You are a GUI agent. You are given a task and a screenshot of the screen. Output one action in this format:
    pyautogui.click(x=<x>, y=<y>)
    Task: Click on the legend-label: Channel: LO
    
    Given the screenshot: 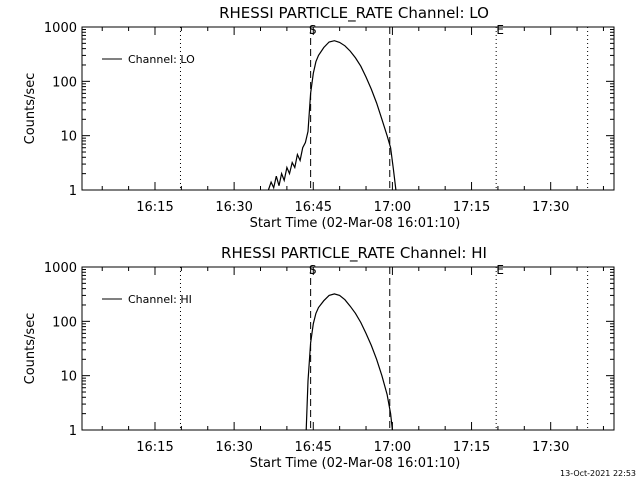 What is the action you would take?
    pyautogui.click(x=161, y=59)
    